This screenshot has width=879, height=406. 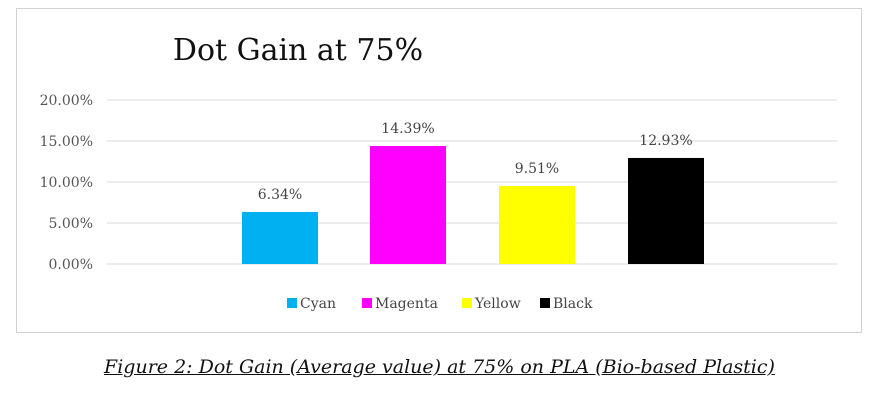 I want to click on legend-swatch-cyan, so click(x=292, y=303).